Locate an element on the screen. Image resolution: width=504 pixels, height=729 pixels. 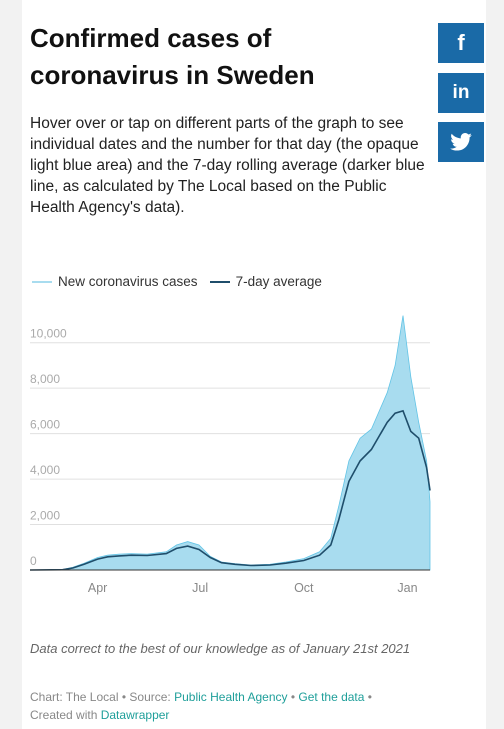
legend-swatch-new-cases is located at coordinates (42, 281).